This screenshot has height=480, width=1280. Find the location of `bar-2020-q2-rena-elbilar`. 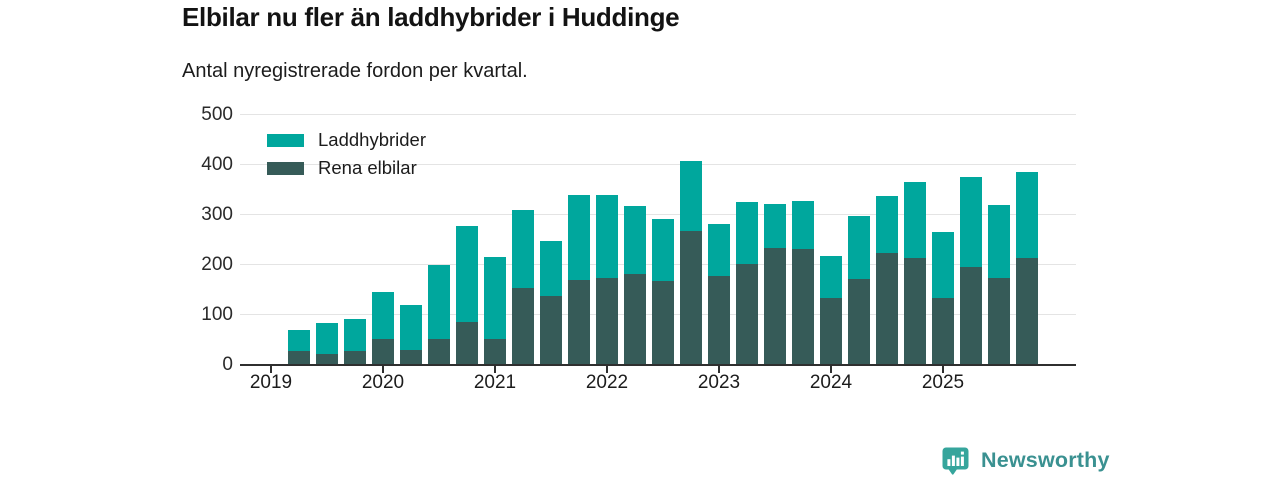

bar-2020-q2-rena-elbilar is located at coordinates (411, 357).